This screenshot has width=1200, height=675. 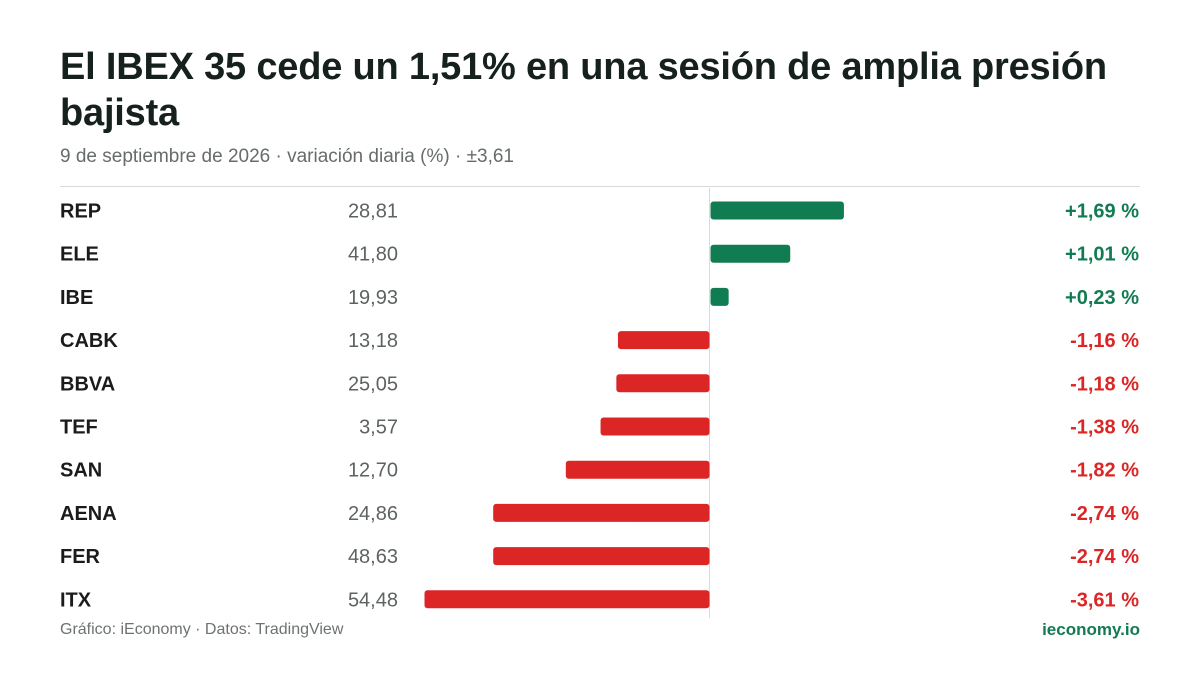 What do you see at coordinates (655, 426) in the screenshot?
I see `bar-tef` at bounding box center [655, 426].